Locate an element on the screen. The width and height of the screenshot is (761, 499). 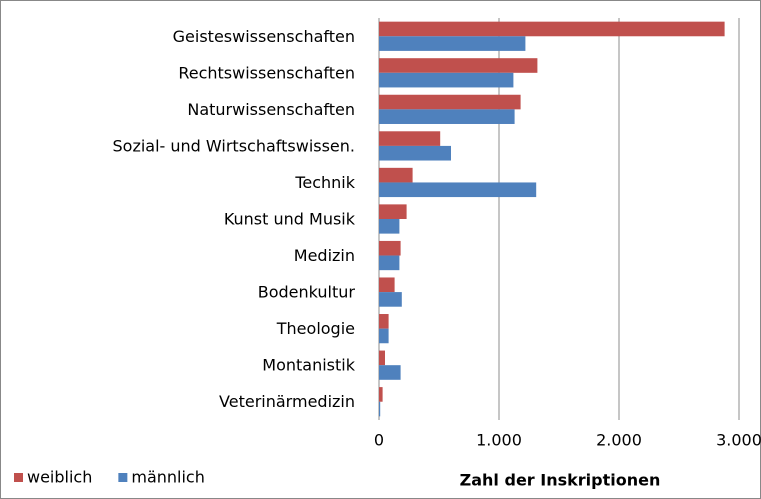
x-axis-label: Zahl der Inskriptionen is located at coordinates (560, 480).